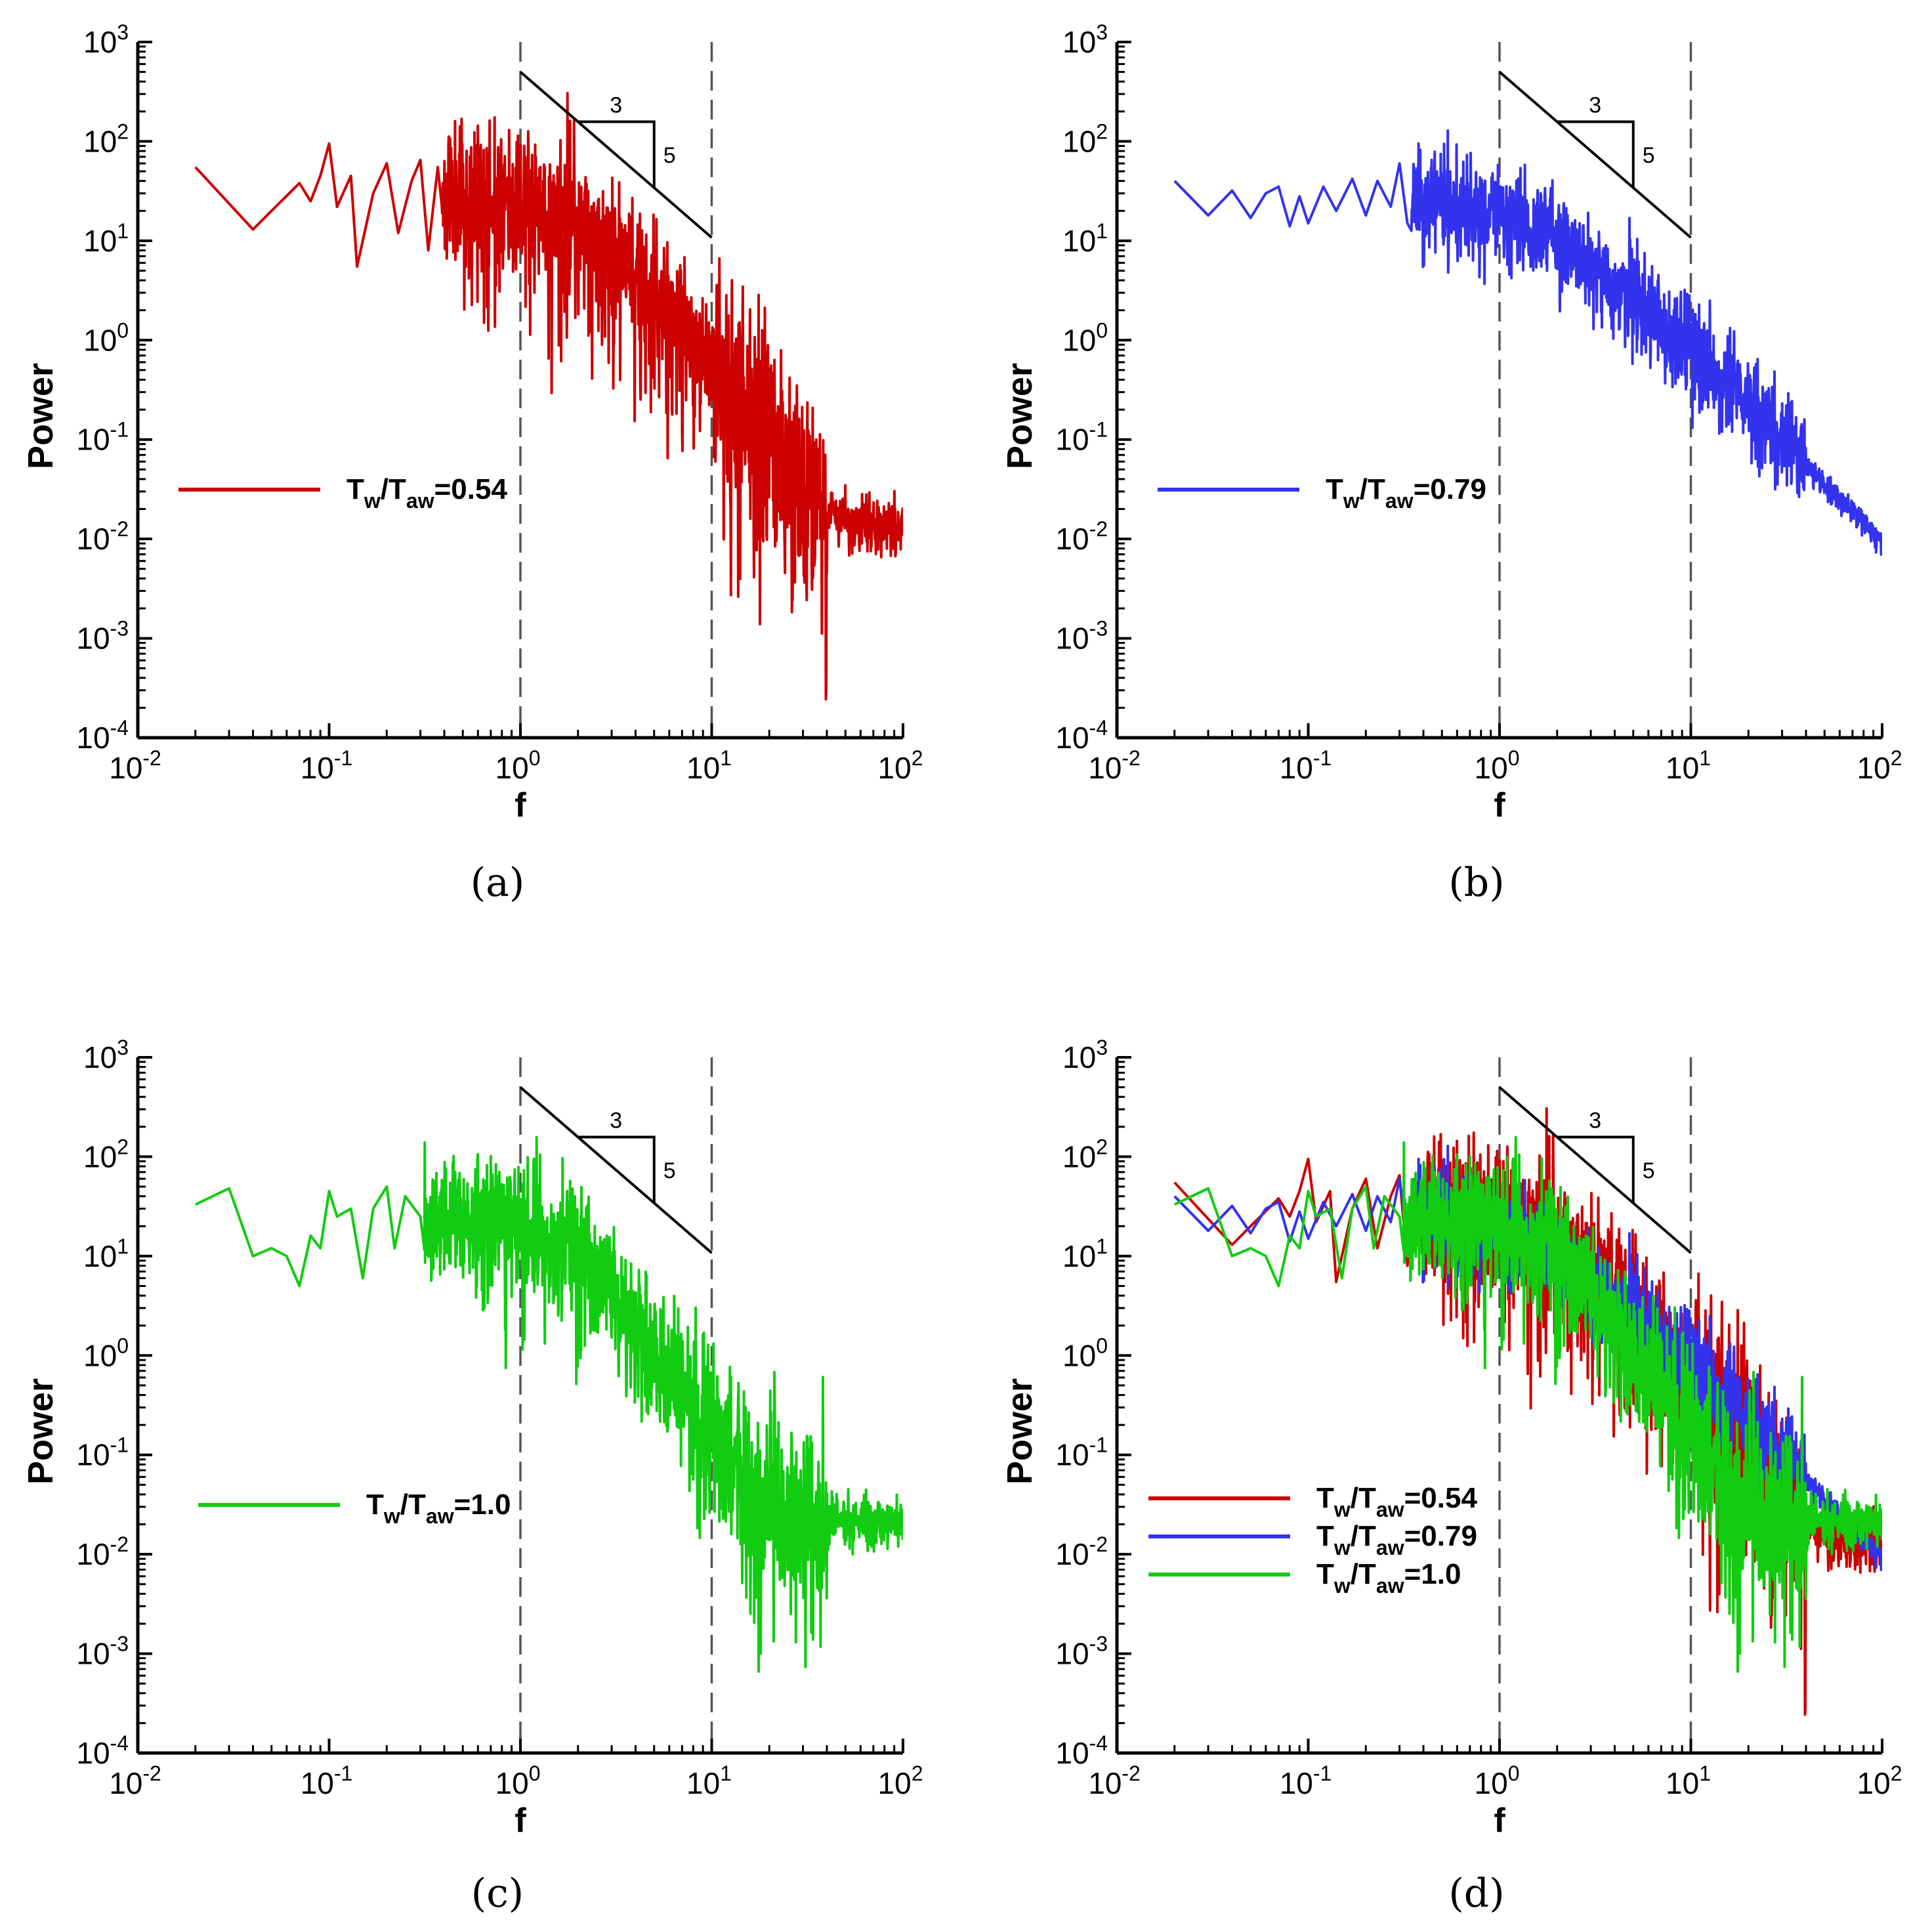  I want to click on panel-label: (d), so click(1476, 1893).